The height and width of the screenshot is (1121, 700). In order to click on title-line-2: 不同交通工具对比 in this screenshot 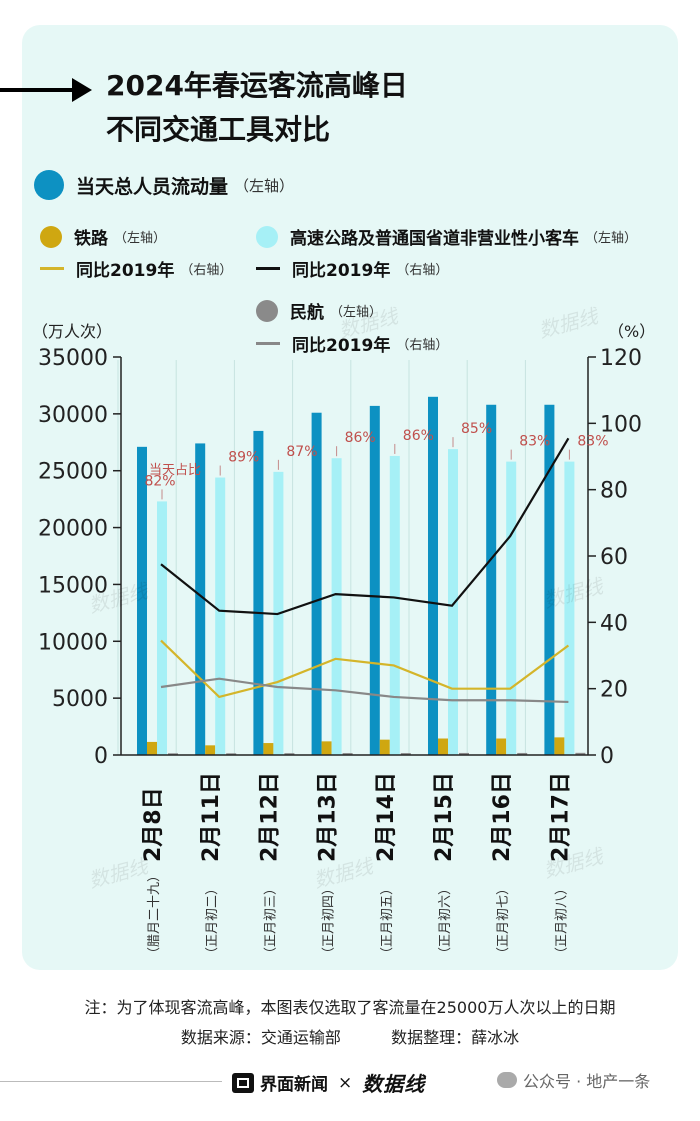, I will do `click(218, 129)`.